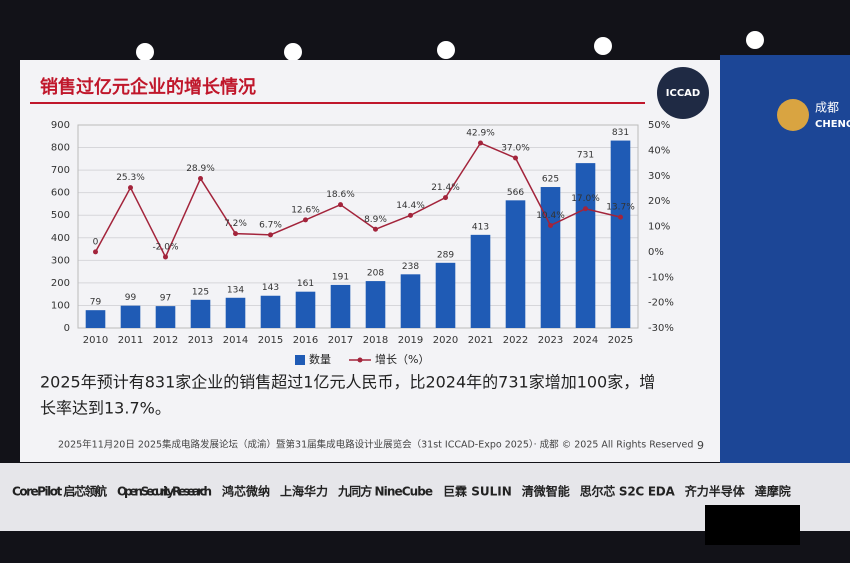 The image size is (850, 563). I want to click on bar-label: 143, so click(270, 288).